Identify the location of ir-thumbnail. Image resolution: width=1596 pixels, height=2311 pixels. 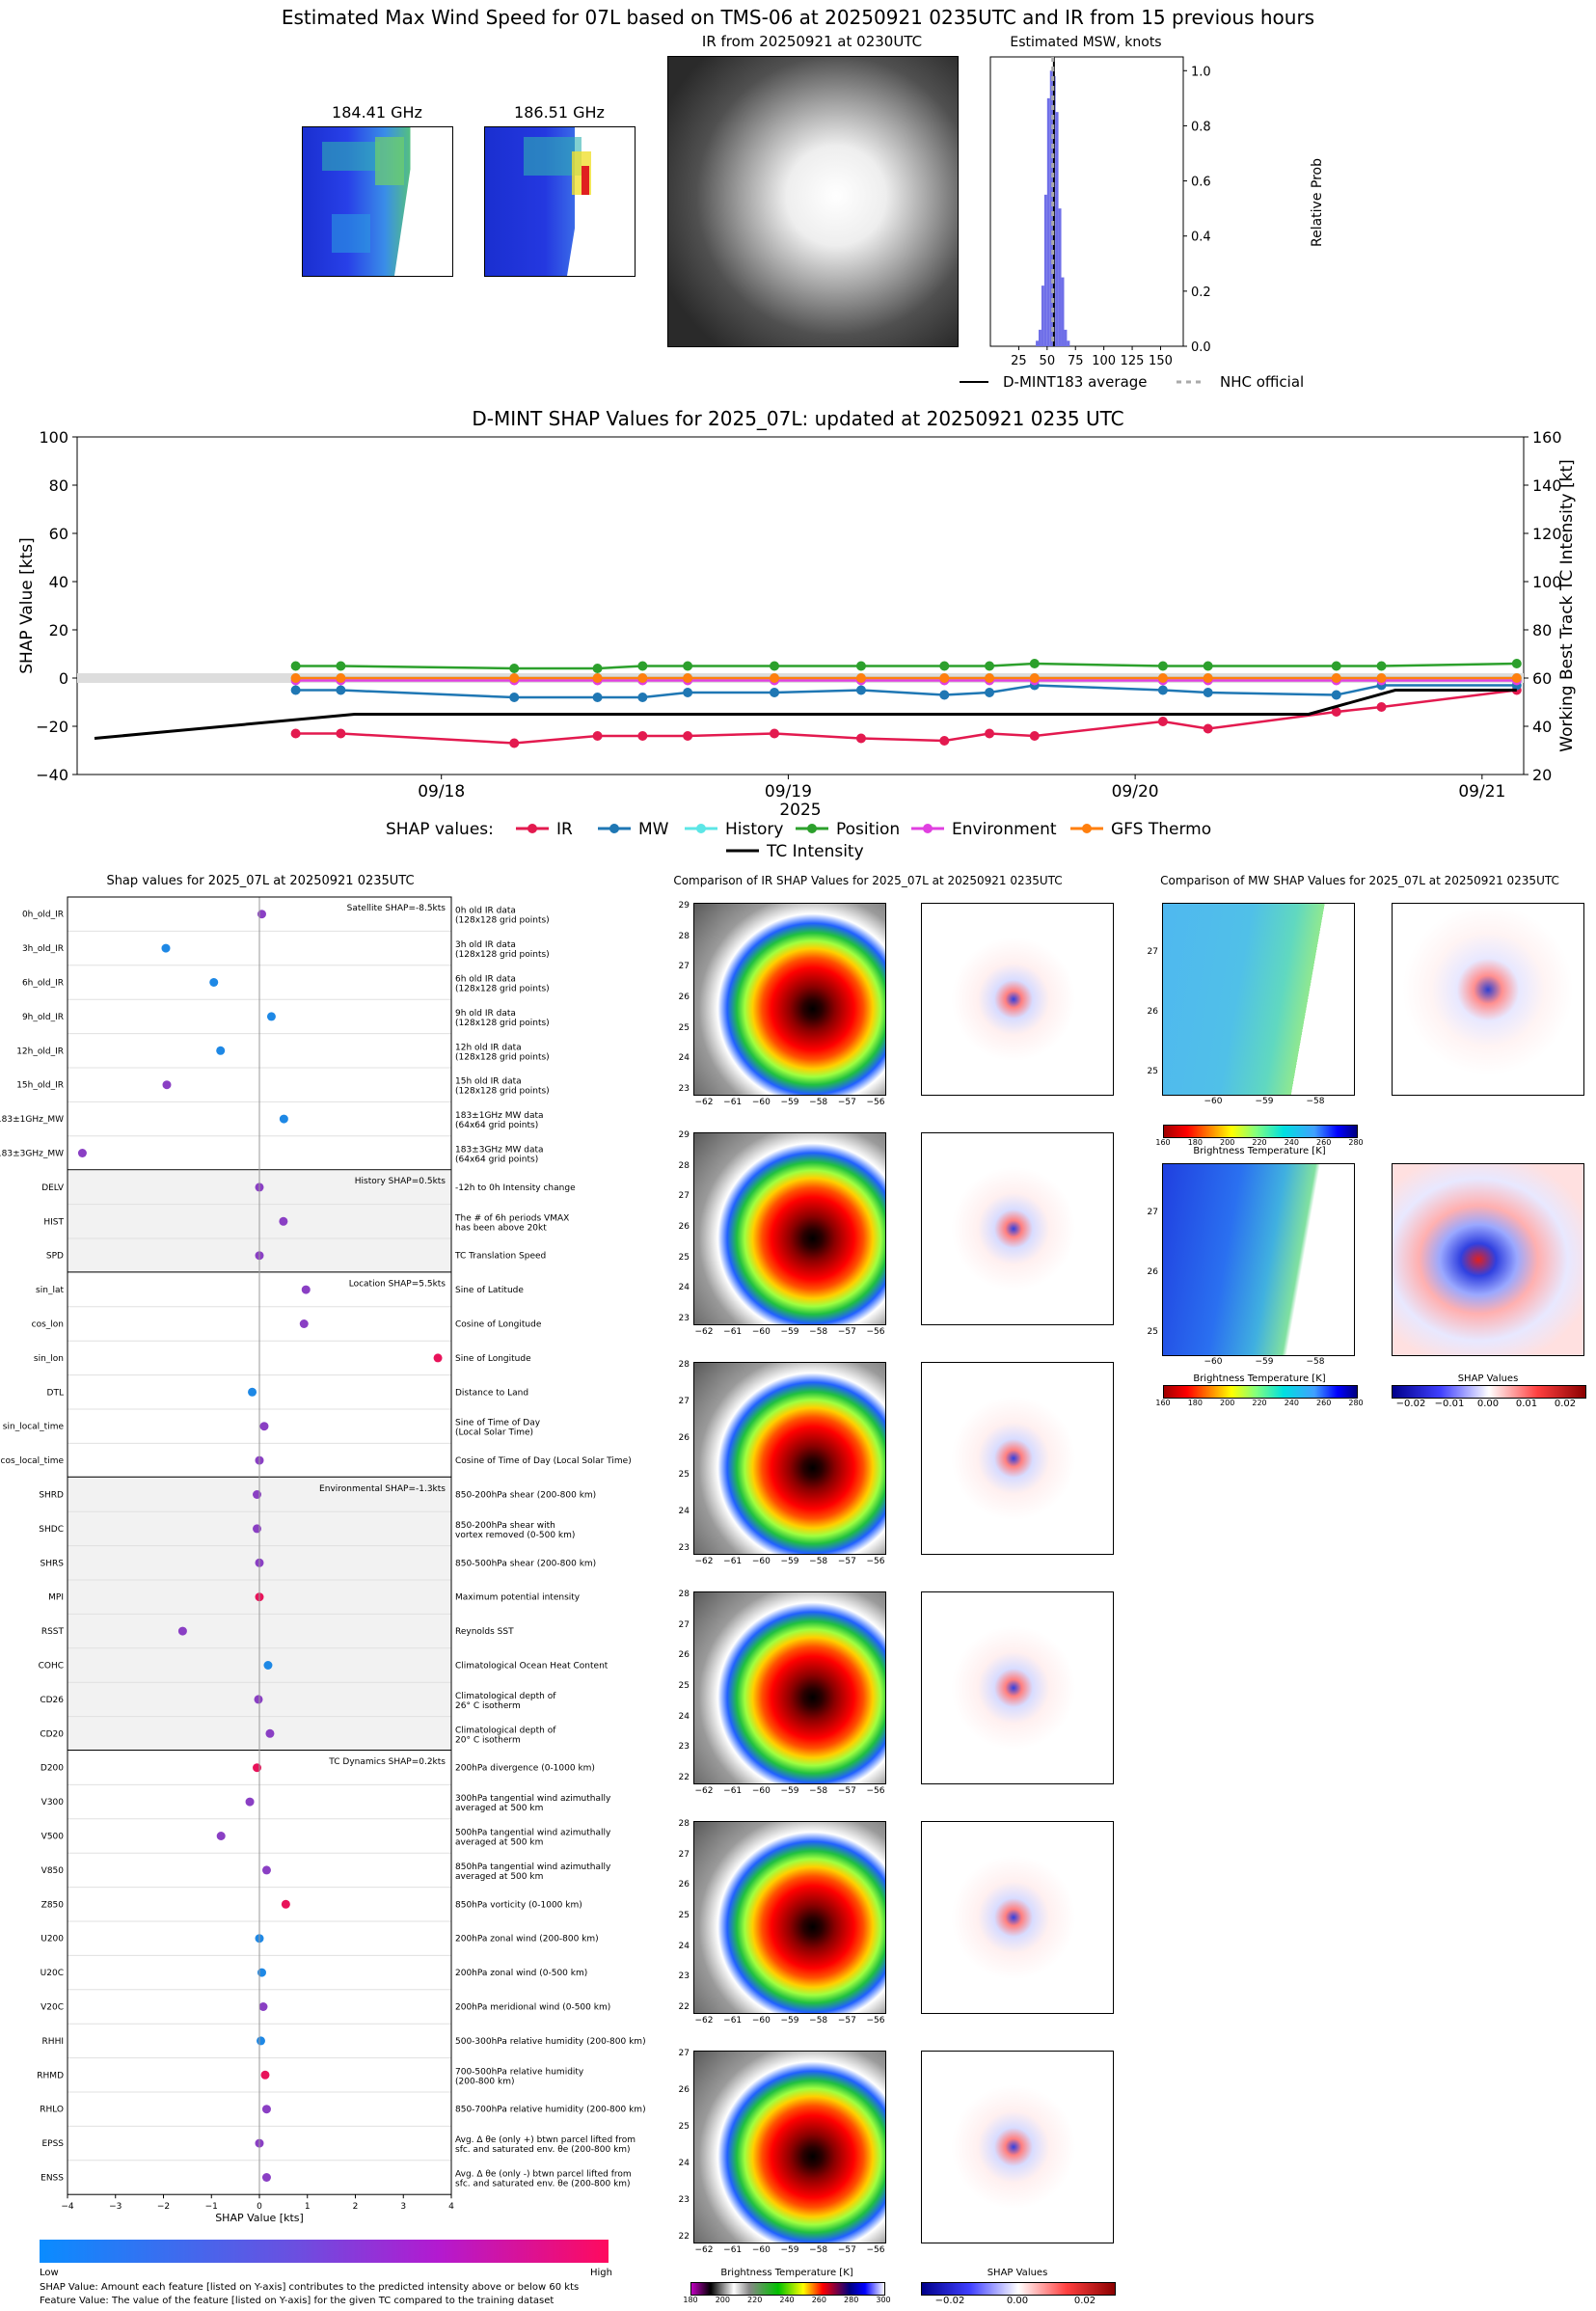
(813, 201).